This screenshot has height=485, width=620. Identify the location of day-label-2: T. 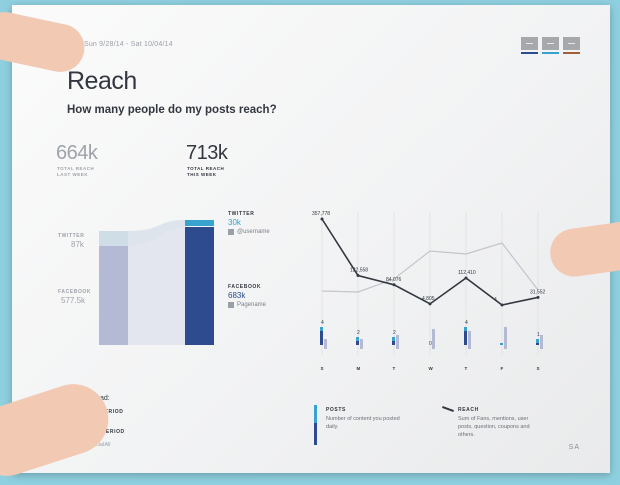
(394, 368).